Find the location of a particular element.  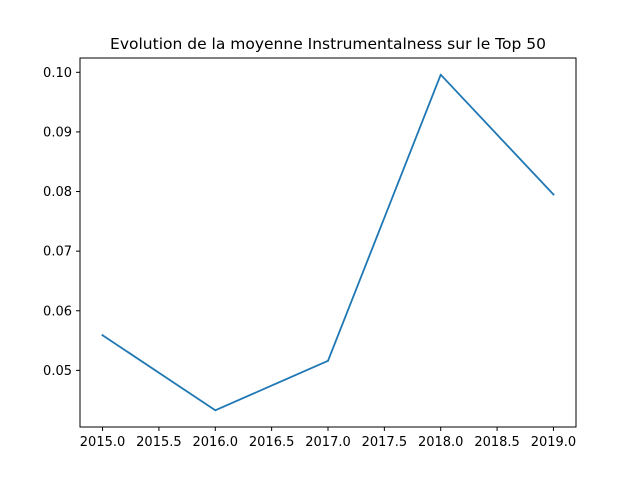

x-tick-label: 2015.0 is located at coordinates (103, 442).